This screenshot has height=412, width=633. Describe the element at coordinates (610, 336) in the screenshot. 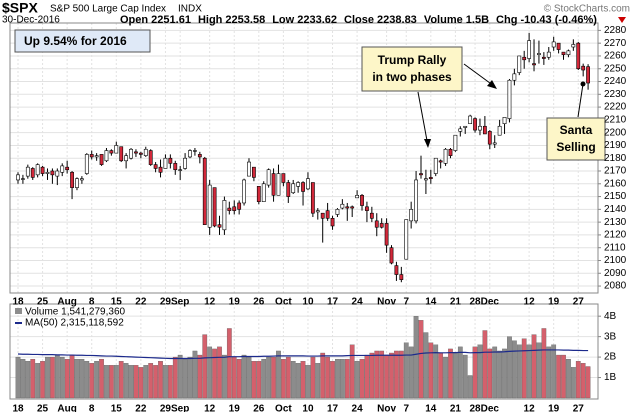

I see `y-tick-label: 3B` at that location.